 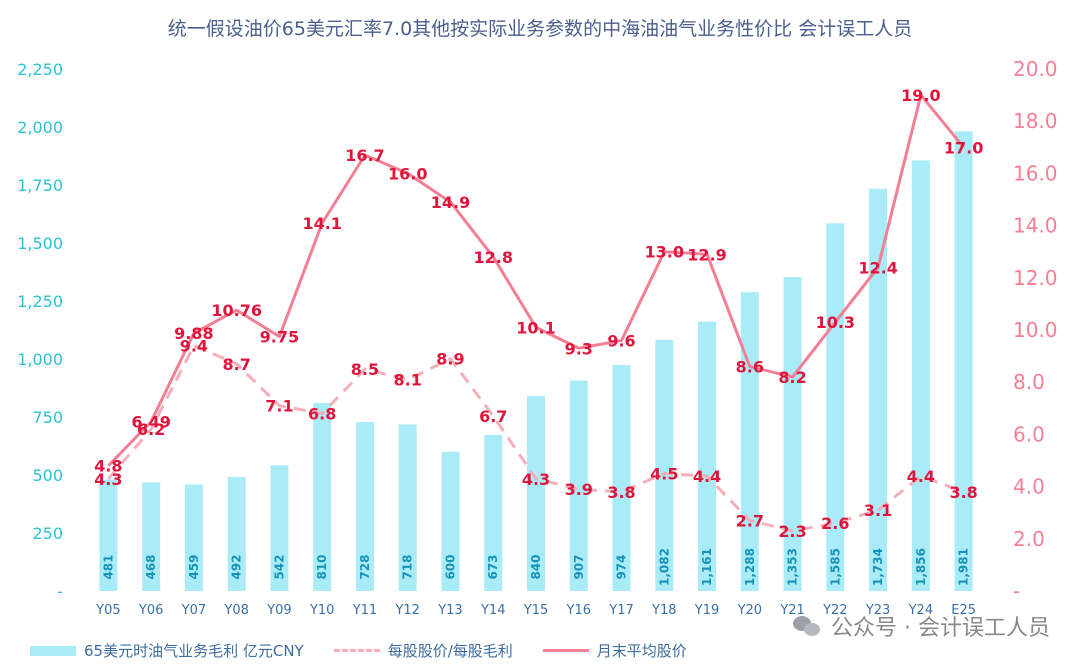 I want to click on right-tick-label: 16.0, so click(x=1035, y=173).